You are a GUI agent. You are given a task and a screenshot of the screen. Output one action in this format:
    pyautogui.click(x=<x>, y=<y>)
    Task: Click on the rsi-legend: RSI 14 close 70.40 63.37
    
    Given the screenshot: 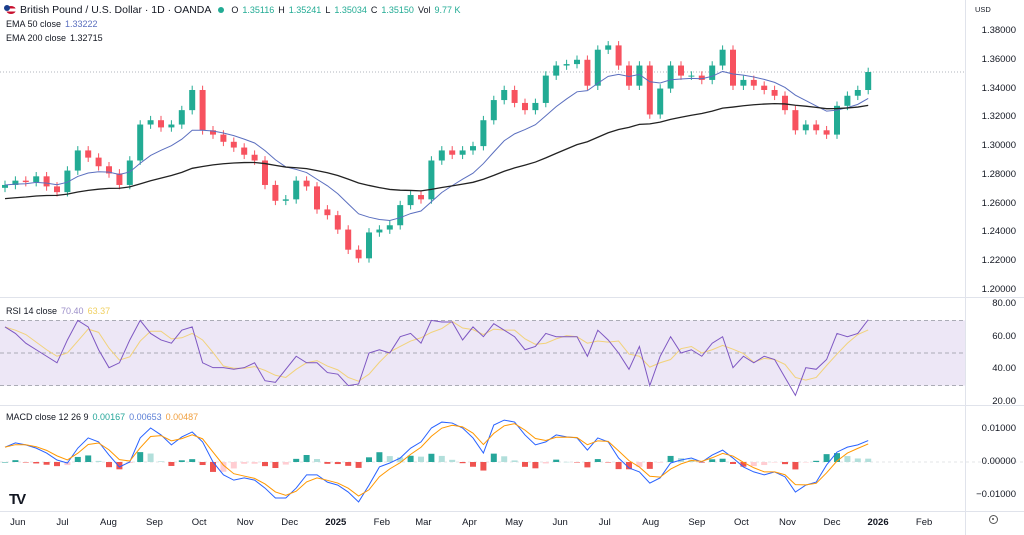 What is the action you would take?
    pyautogui.click(x=58, y=311)
    